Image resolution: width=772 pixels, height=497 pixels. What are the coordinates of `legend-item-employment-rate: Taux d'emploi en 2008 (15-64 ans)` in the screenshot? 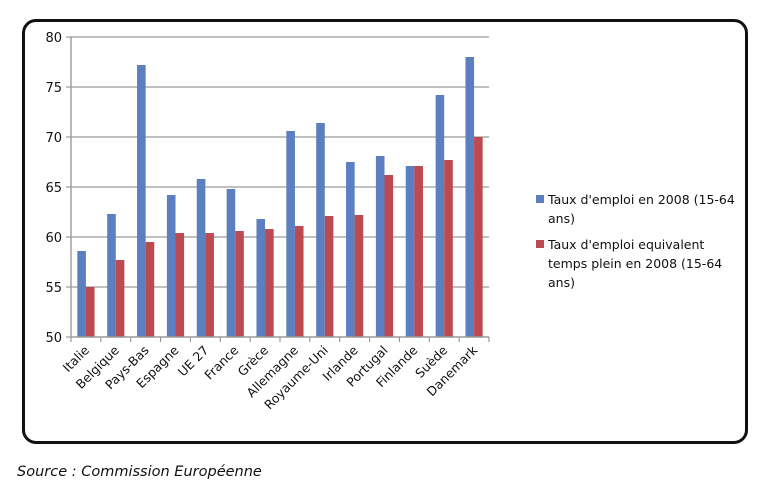 It's located at (636, 209).